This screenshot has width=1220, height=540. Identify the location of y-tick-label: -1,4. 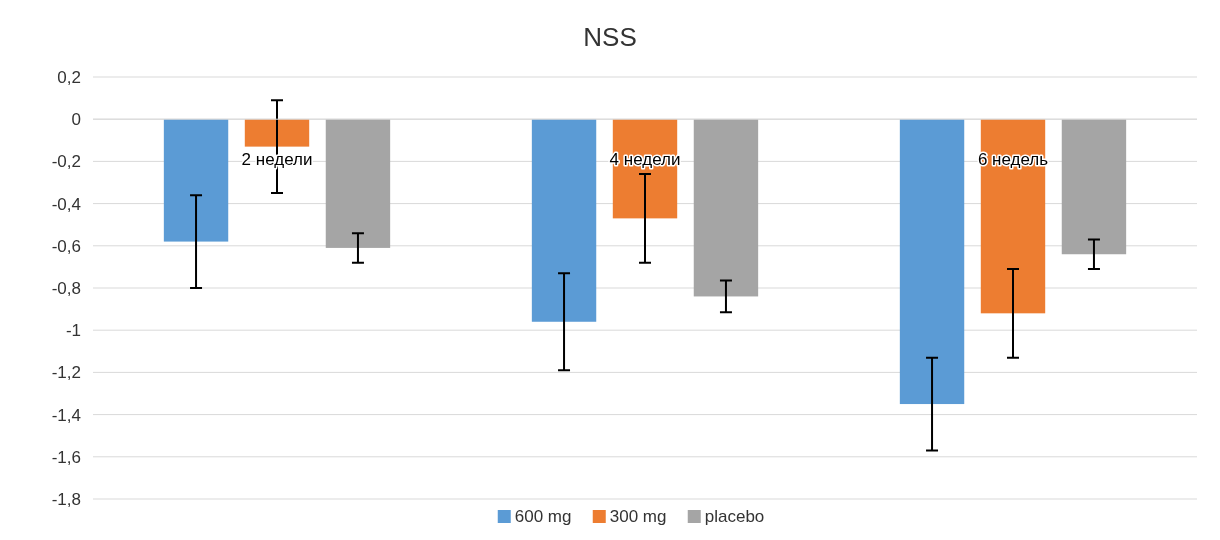
(66, 415).